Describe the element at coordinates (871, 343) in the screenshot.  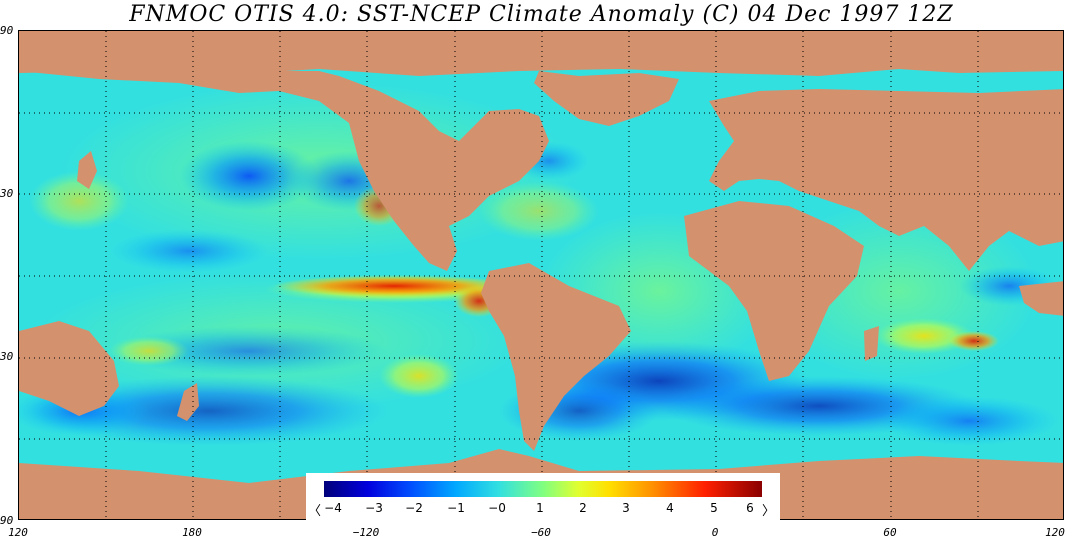
I see `madagascar` at that location.